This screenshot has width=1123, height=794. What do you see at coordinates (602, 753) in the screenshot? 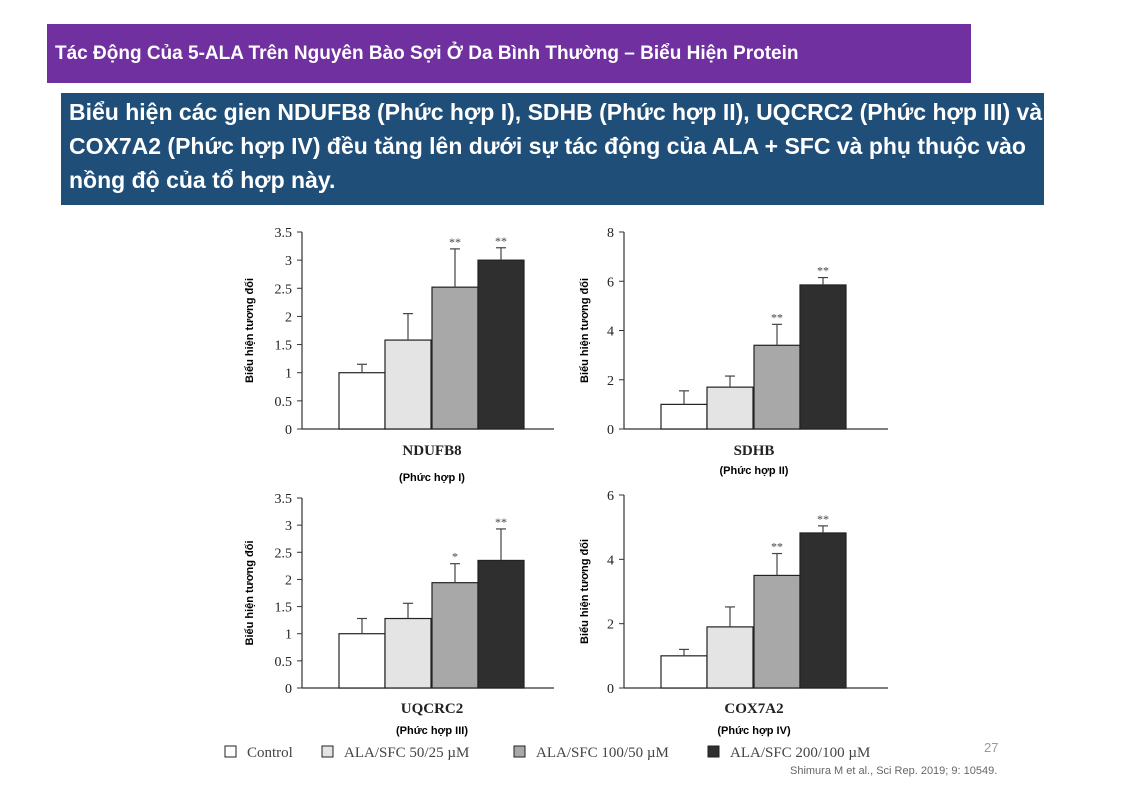
I see `legend-label: ALA/SFC 100/50 µM` at bounding box center [602, 753].